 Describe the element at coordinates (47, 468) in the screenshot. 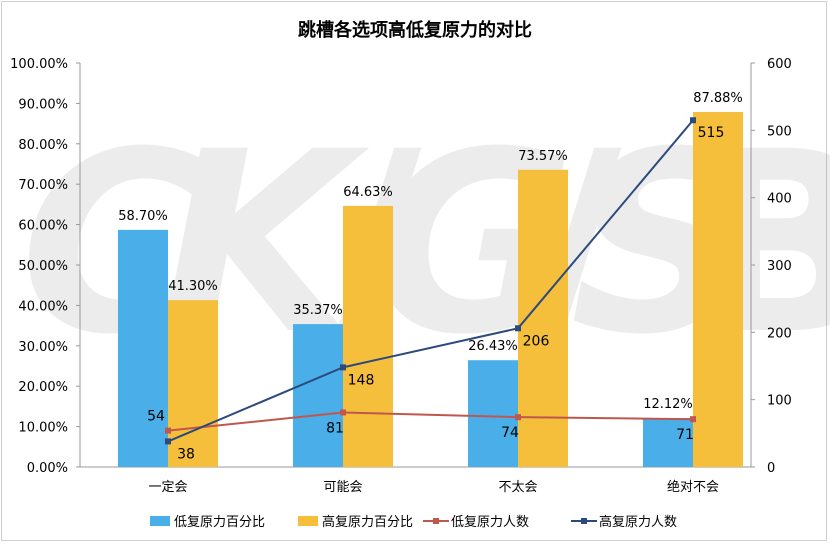

I see `left-tick-label: 0.00%` at that location.